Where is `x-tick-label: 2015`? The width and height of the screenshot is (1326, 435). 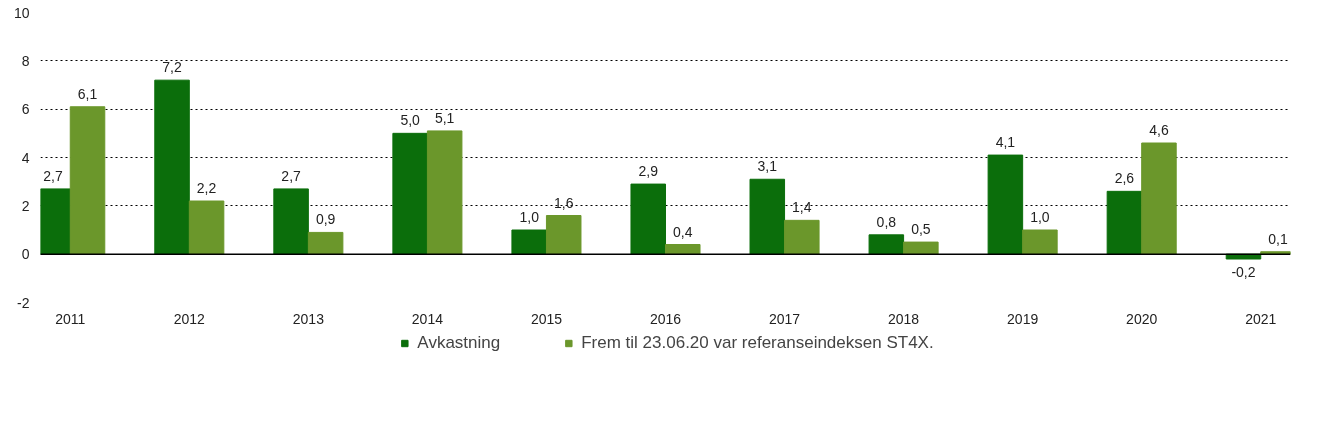
x-tick-label: 2015 is located at coordinates (546, 318).